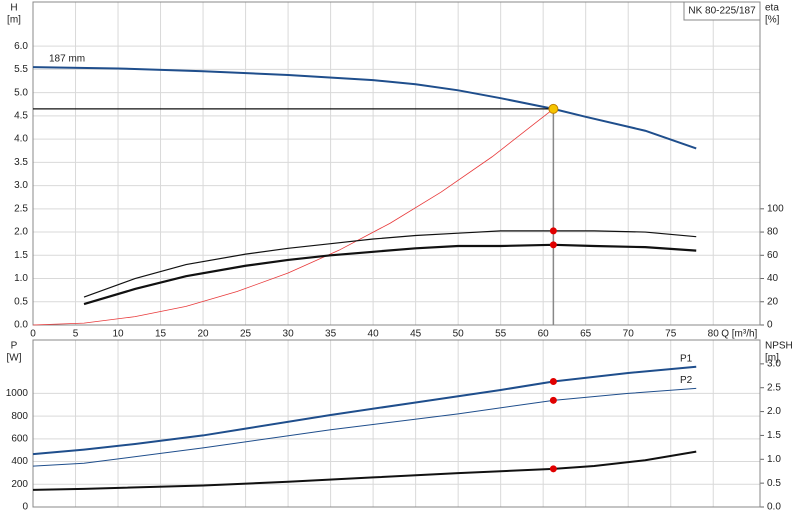 The height and width of the screenshot is (520, 800). Describe the element at coordinates (374, 334) in the screenshot. I see `x-tick-label: 40` at that location.